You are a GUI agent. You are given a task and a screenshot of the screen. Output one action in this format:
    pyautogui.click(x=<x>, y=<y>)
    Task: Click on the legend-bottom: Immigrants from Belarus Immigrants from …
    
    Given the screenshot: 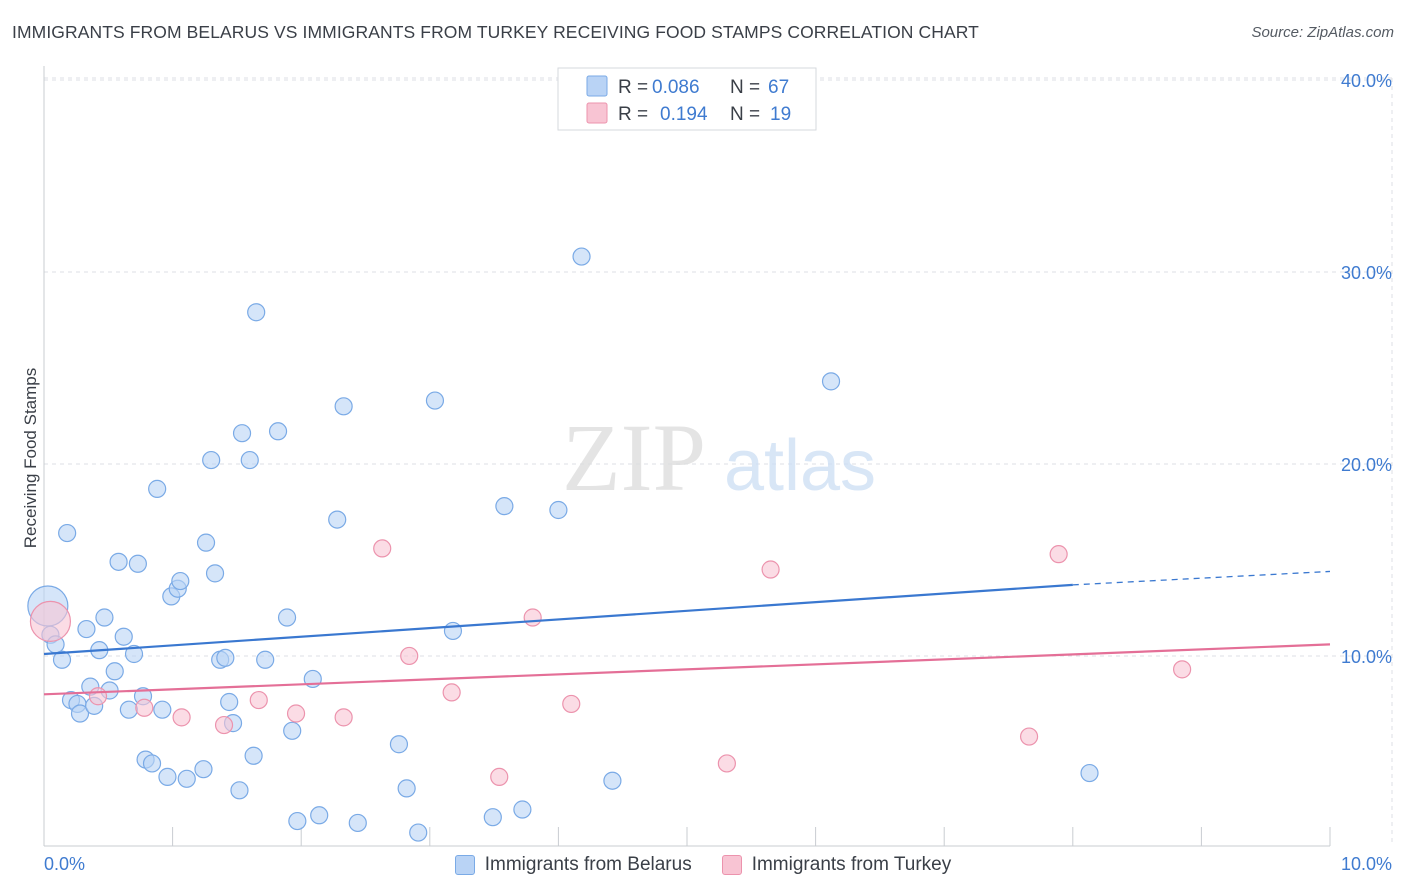 What is the action you would take?
    pyautogui.click(x=703, y=865)
    